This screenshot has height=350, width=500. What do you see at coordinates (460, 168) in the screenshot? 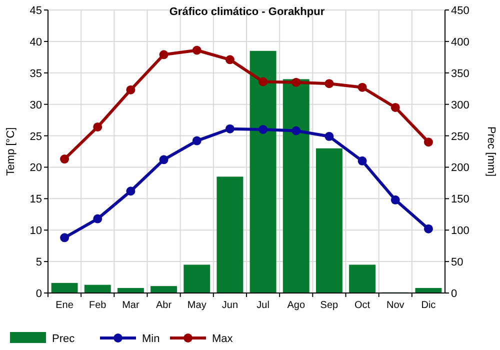
I see `y2-tick-label: 200` at bounding box center [460, 168].